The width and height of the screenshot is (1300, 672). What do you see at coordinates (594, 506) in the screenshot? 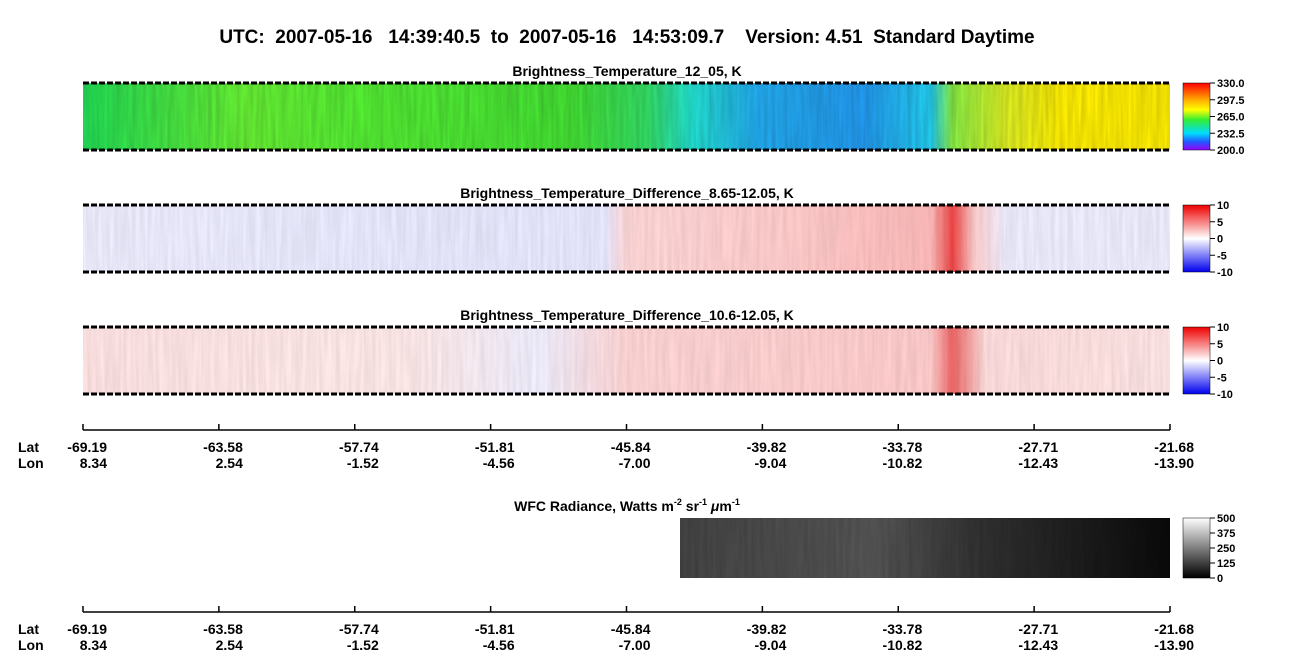
I see `wfc-title-text: WFC Radiance, Watts m` at bounding box center [594, 506].